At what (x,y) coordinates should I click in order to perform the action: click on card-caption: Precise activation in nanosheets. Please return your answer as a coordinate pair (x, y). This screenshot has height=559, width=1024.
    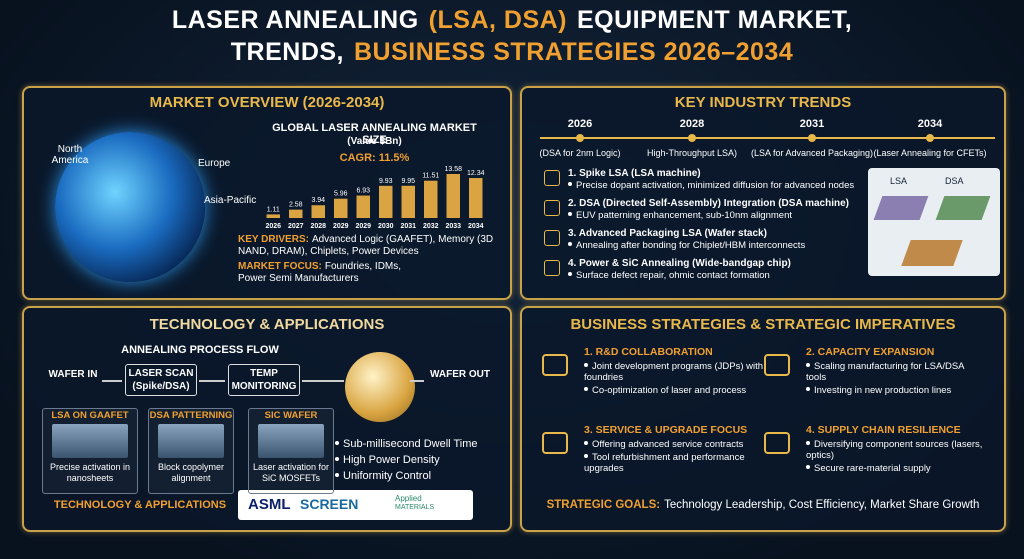
    Looking at the image, I should click on (90, 472).